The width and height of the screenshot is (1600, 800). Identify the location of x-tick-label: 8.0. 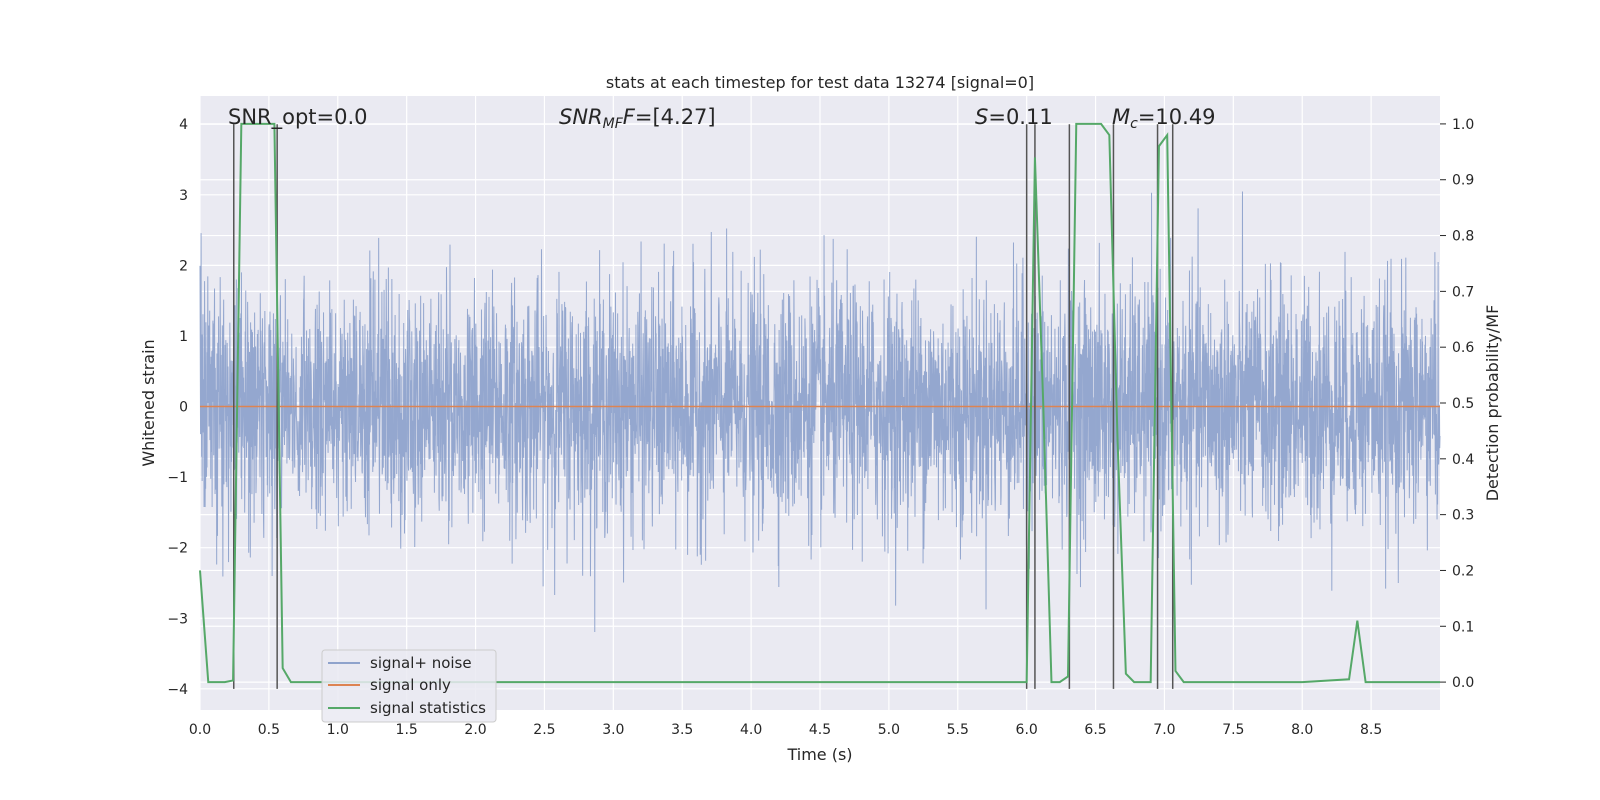
(1302, 730).